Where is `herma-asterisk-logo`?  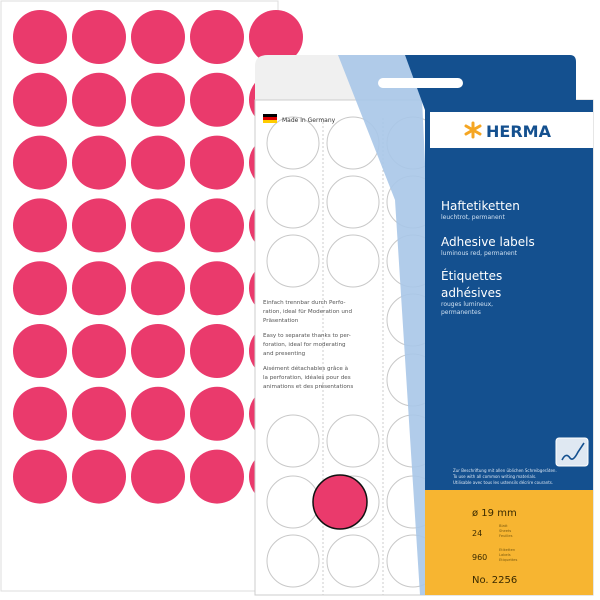
herma-asterisk-logo is located at coordinates (473, 130).